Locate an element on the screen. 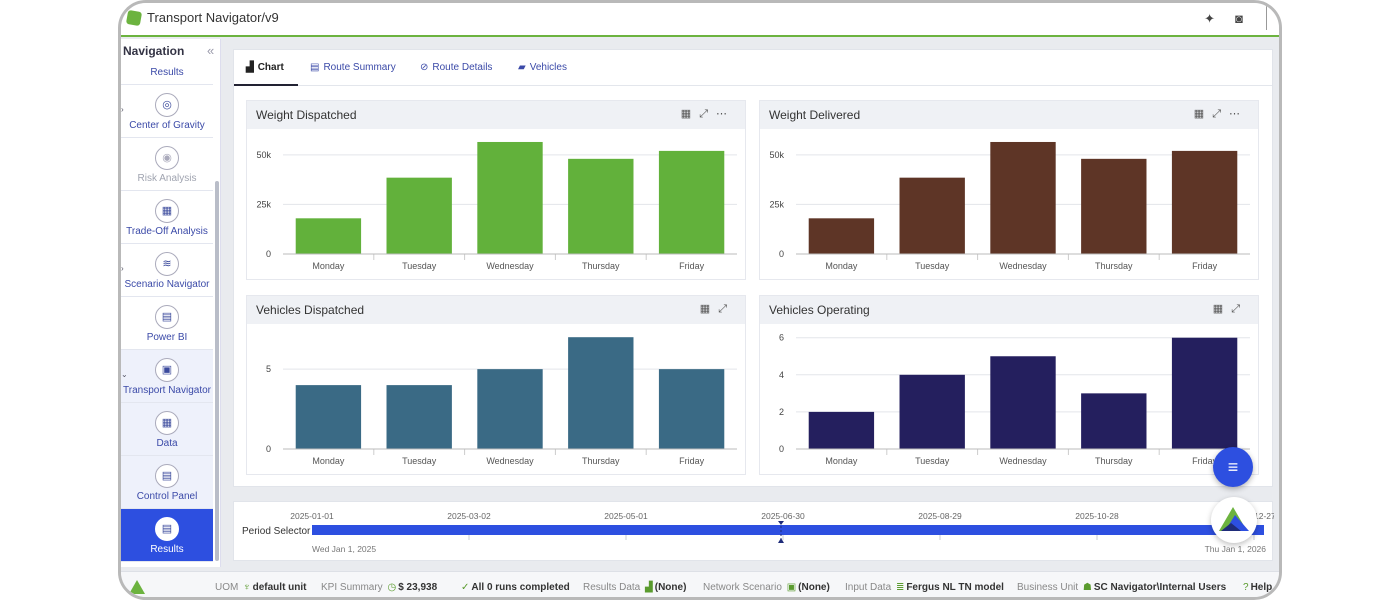 Image resolution: width=1400 pixels, height=600 pixels. results-data-status: Results Data ▟ (None) is located at coordinates (634, 587).